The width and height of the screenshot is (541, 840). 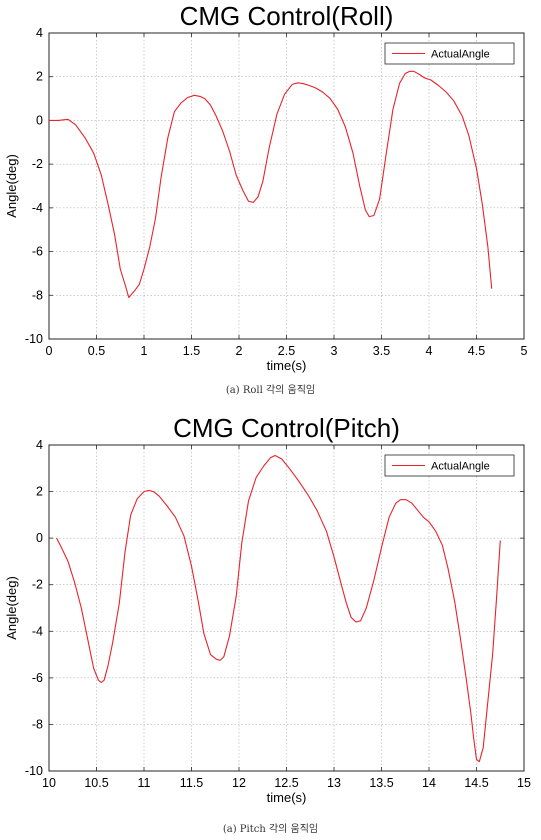 I want to click on x-tick-label: 3.5, so click(x=381, y=351).